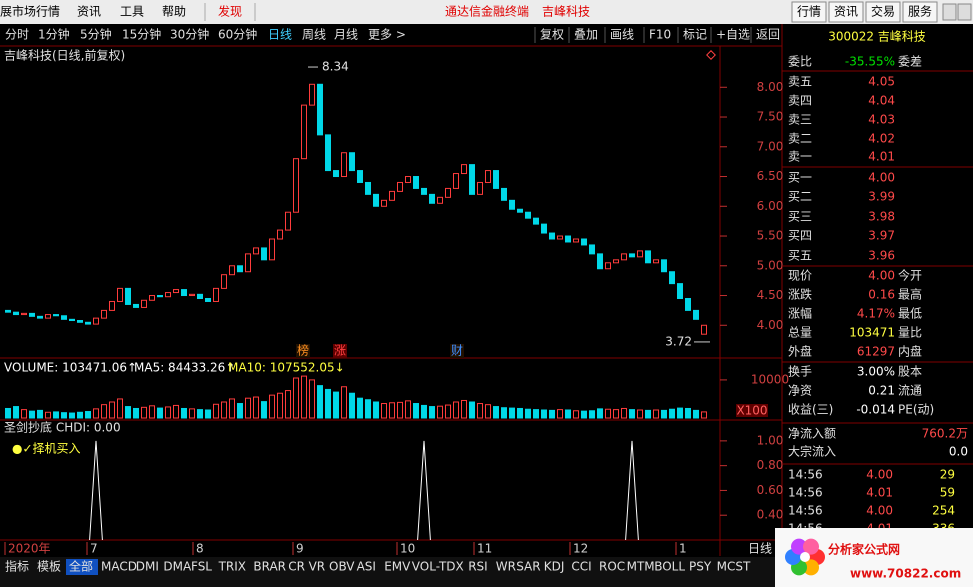 This screenshot has width=973, height=587. I want to click on tool-button: F10, so click(660, 35).